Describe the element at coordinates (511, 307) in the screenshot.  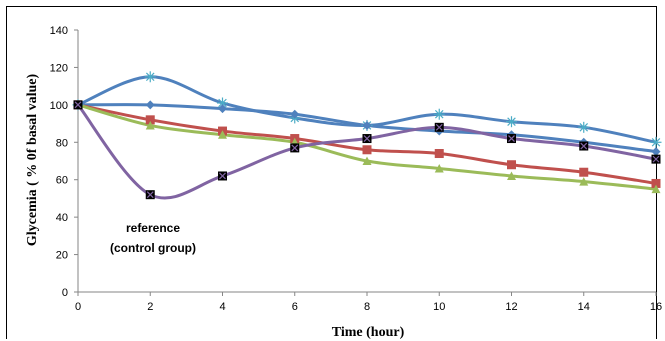
I see `x-tick-label: 12` at that location.